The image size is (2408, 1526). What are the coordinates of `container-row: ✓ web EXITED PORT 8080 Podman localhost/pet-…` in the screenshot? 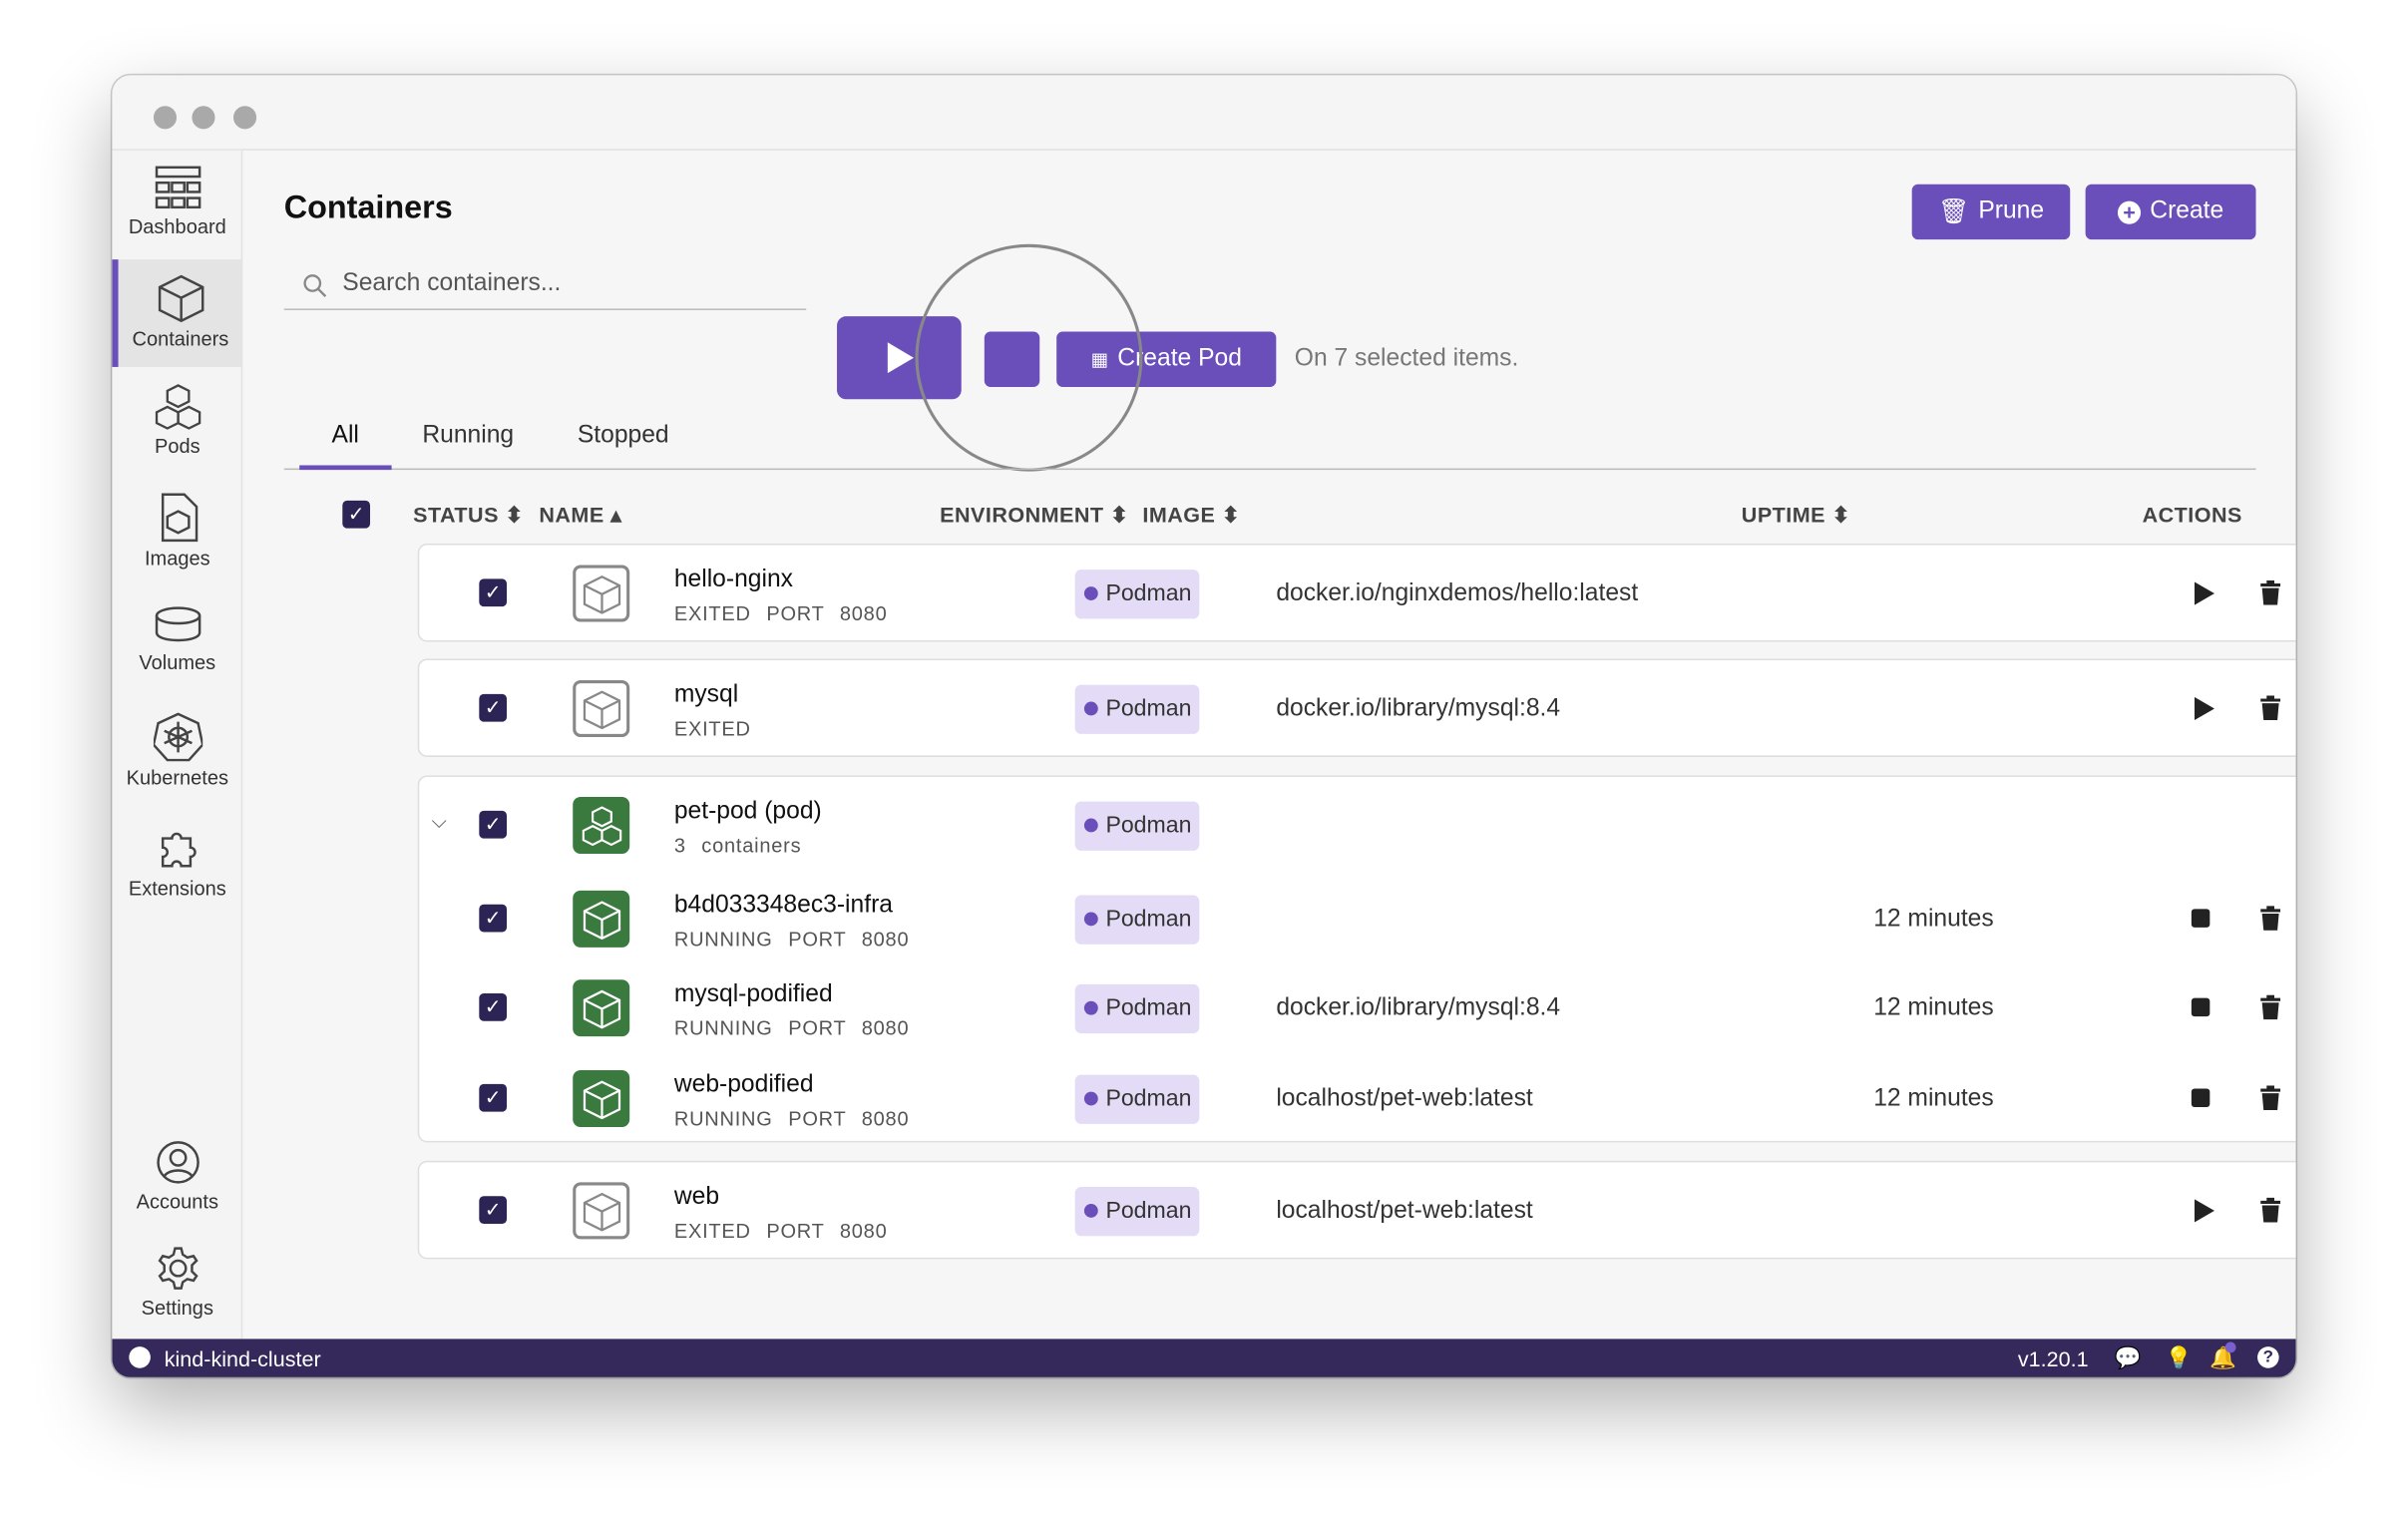 It's located at (1357, 1210).